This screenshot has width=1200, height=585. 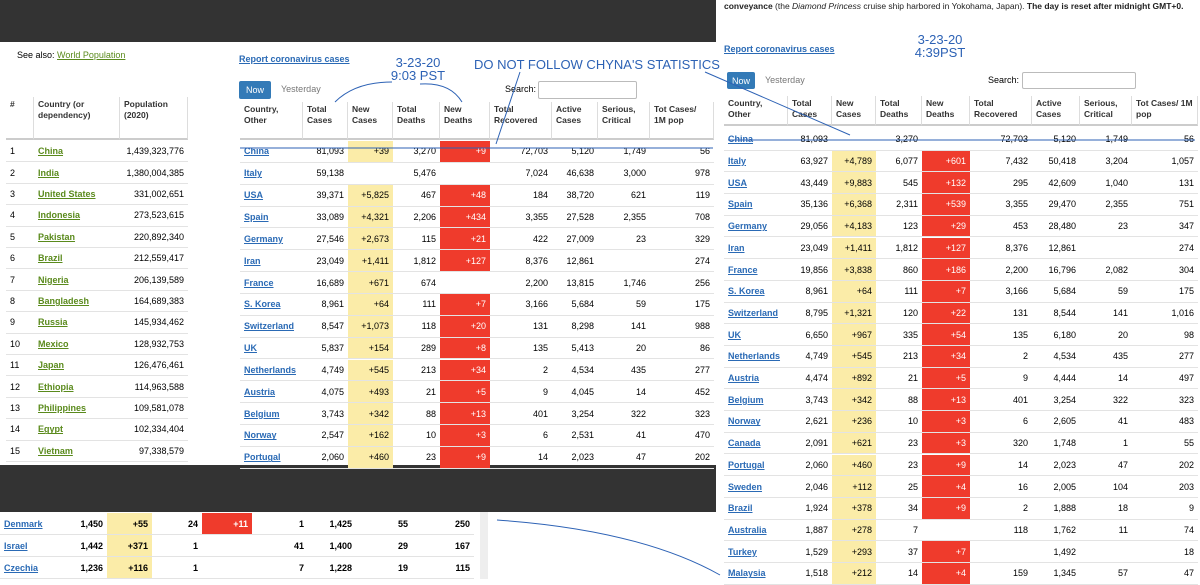 What do you see at coordinates (854, 574) in the screenshot?
I see `value-cell: +212` at bounding box center [854, 574].